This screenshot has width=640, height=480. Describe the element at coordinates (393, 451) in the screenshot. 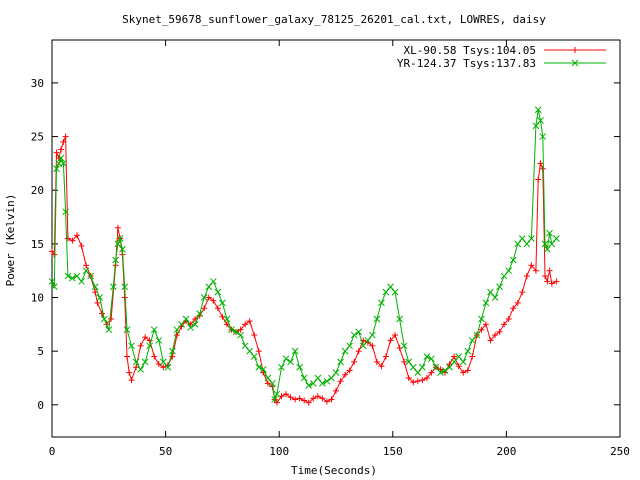

I see `x-tick-label: 150` at that location.